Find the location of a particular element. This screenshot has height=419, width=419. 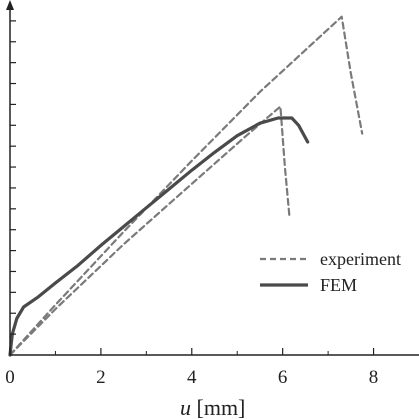

x-tick-label: 8 is located at coordinates (374, 377).